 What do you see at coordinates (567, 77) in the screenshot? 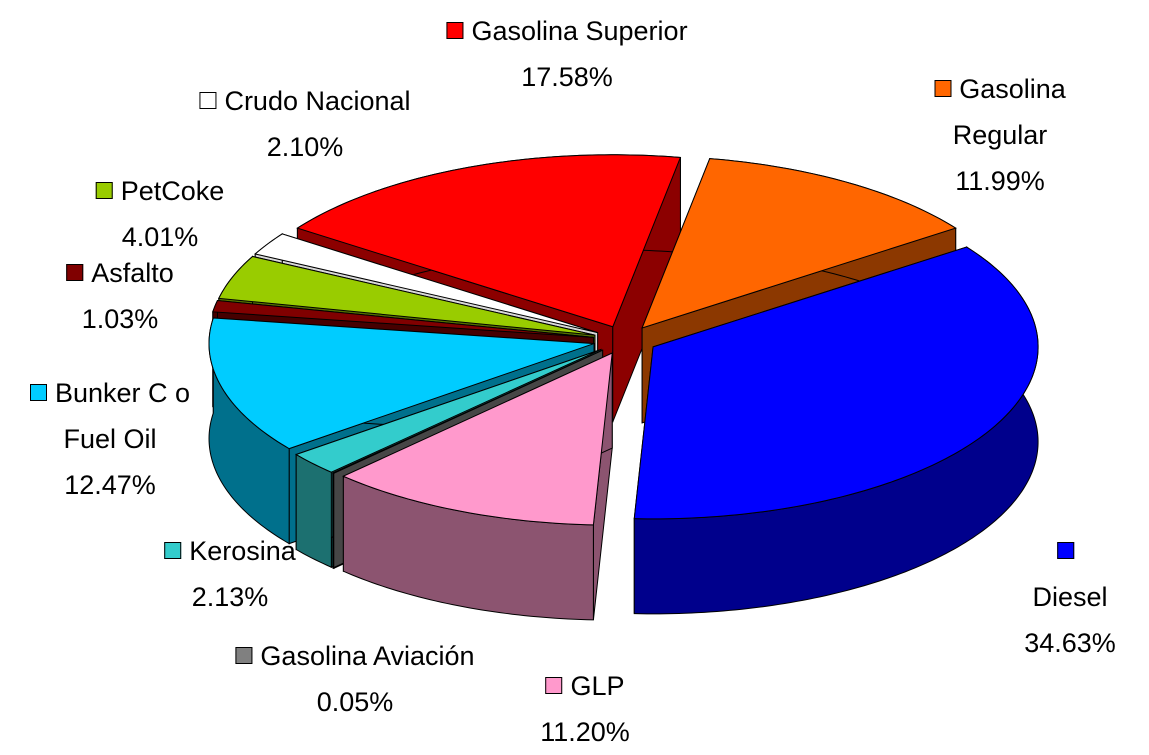
I see `value-label: 17.58%` at bounding box center [567, 77].